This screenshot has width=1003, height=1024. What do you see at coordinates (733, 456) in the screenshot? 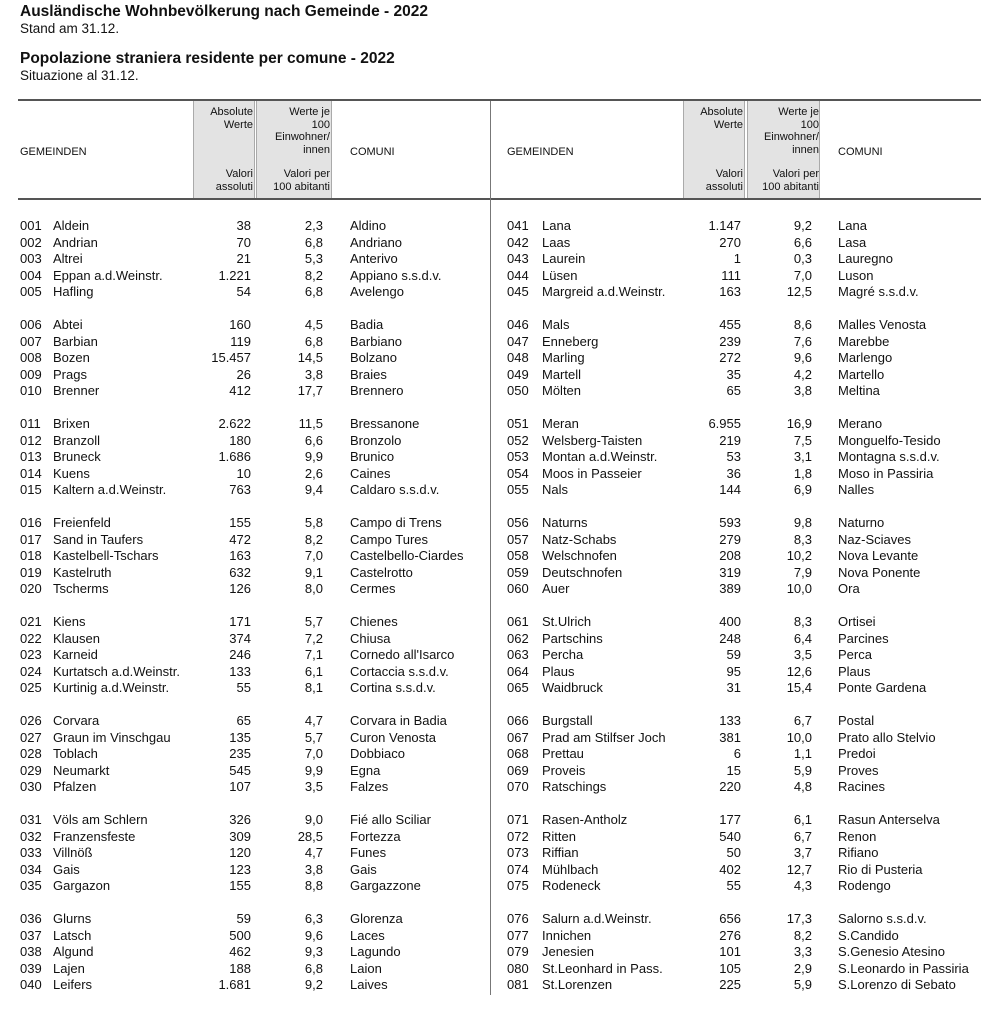
I see `absolute-value: 53` at bounding box center [733, 456].